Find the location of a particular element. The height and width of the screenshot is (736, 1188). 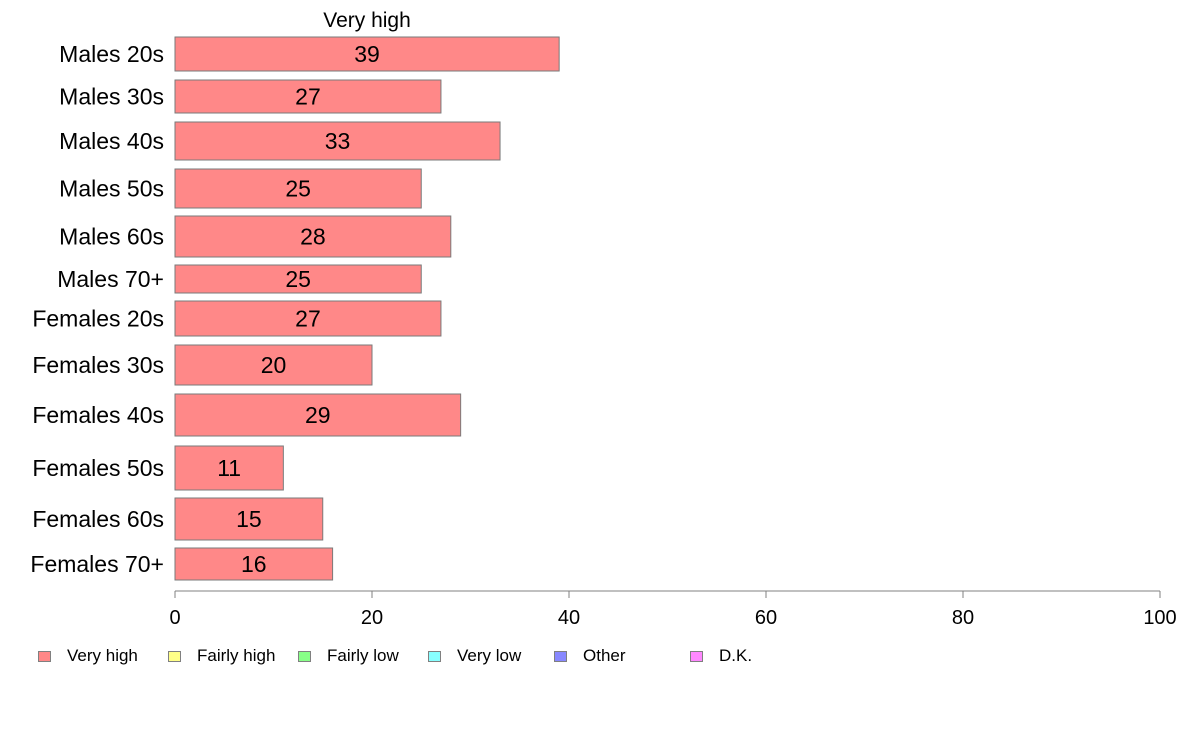

category-label-males-70-plus: Males 70+ is located at coordinates (110, 279).